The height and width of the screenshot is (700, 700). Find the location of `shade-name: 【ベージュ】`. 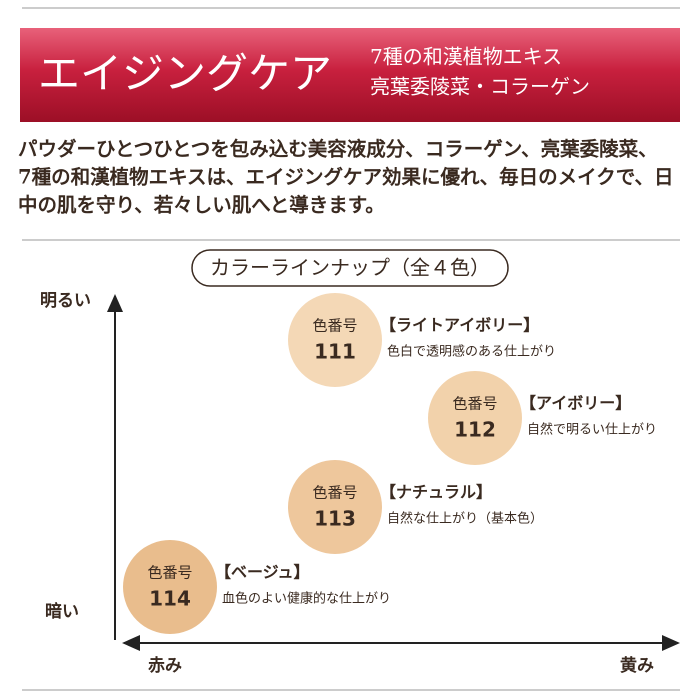

shade-name: 【ベージュ】 is located at coordinates (262, 572).